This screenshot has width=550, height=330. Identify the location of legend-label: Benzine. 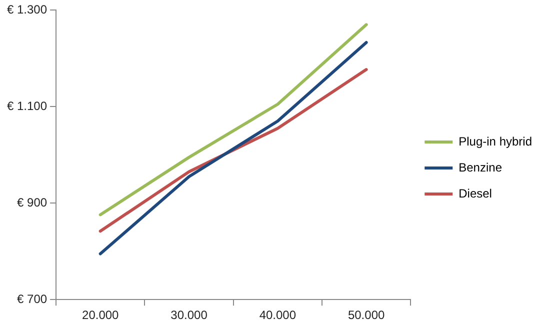
(480, 167).